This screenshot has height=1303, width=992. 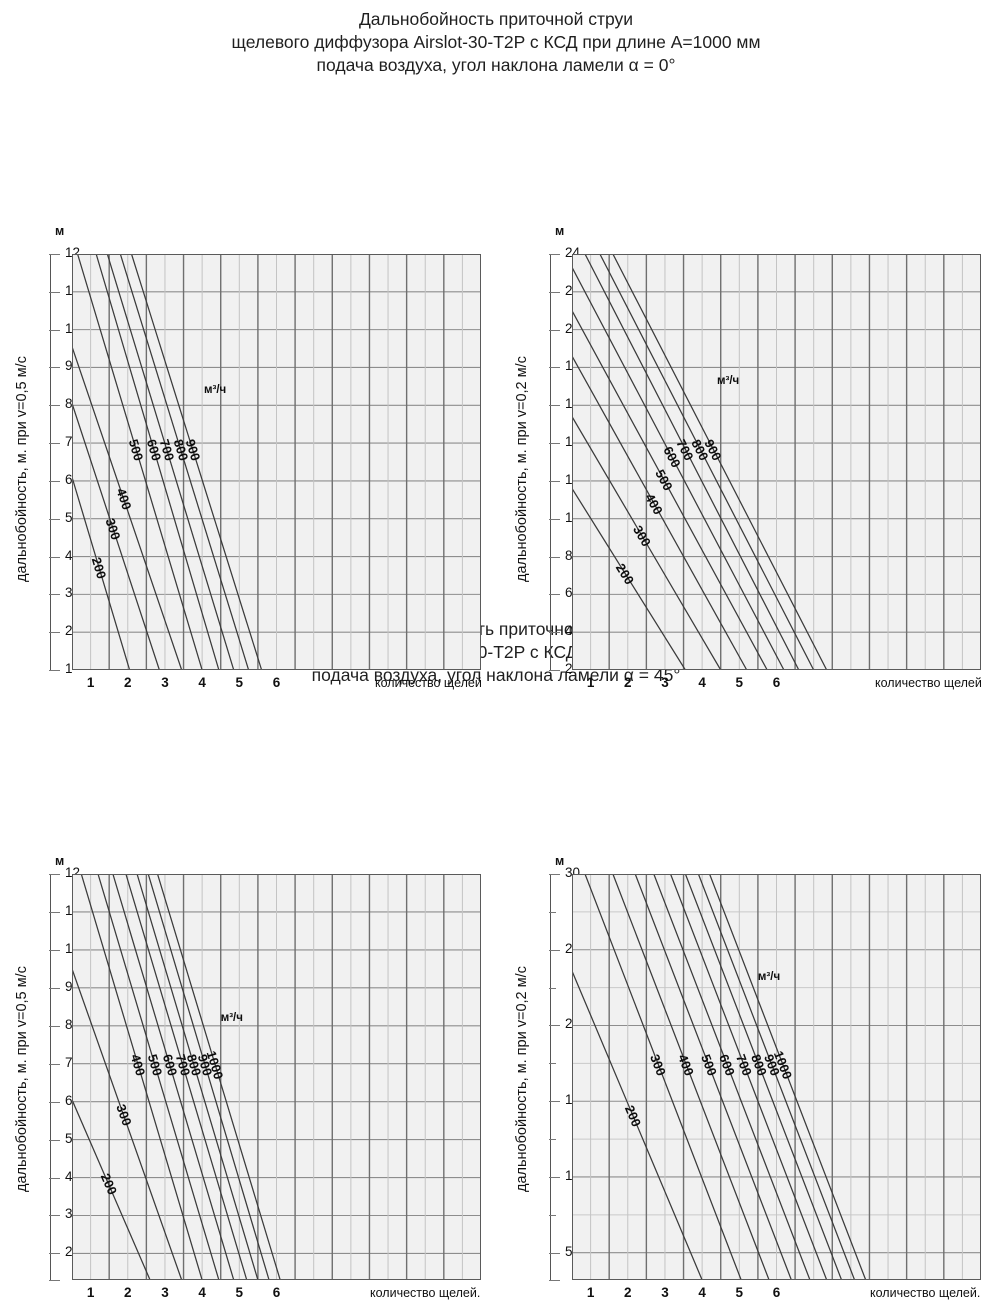 I want to click on y-axis-tick-label: 1, so click(x=69, y=668).